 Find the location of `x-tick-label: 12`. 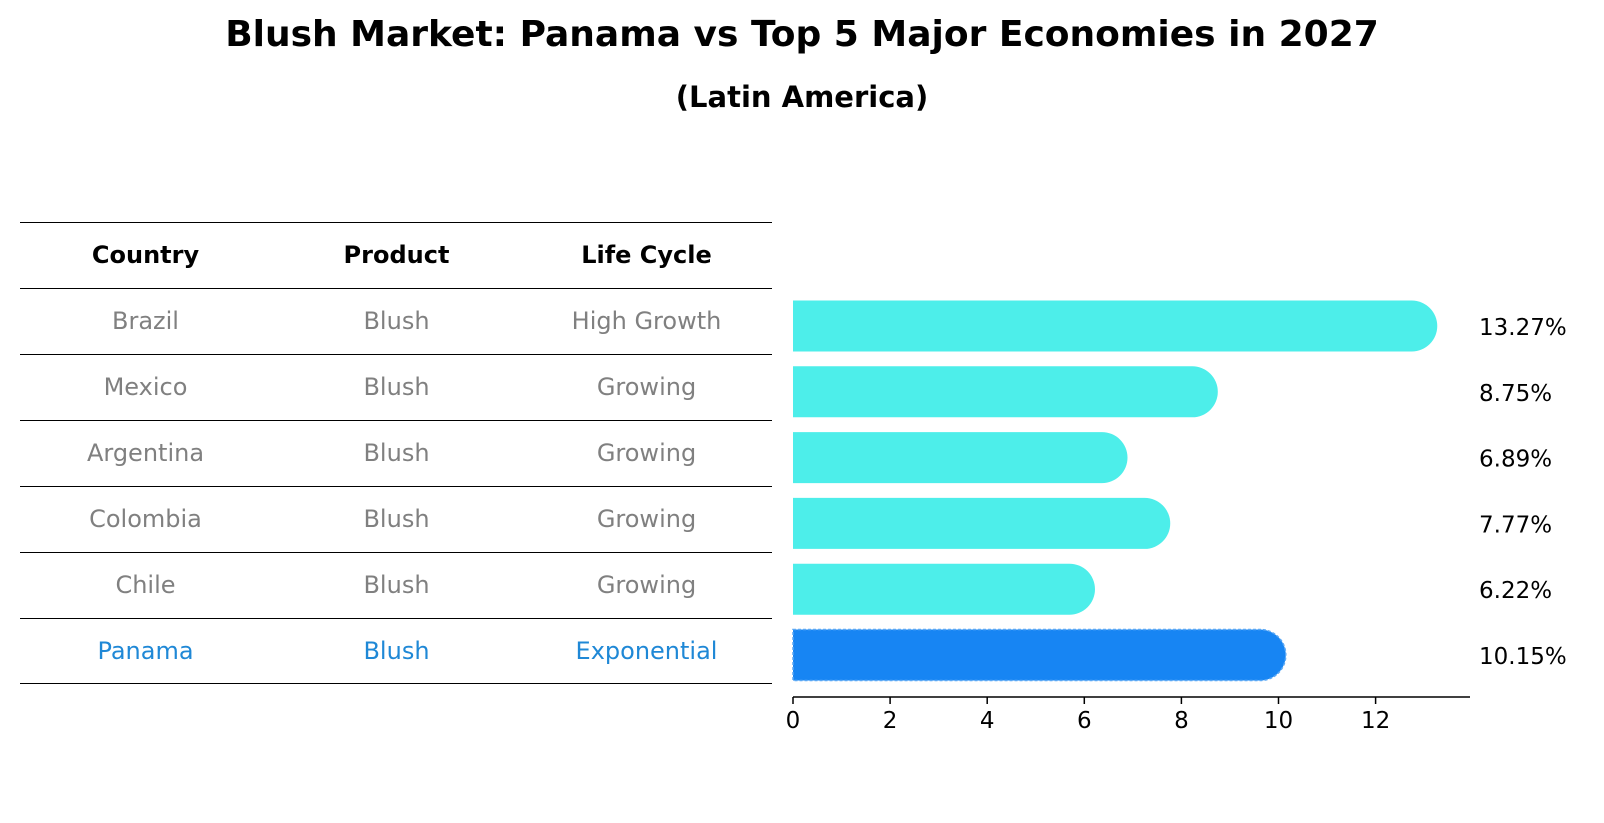

x-tick-label: 12 is located at coordinates (1375, 721).